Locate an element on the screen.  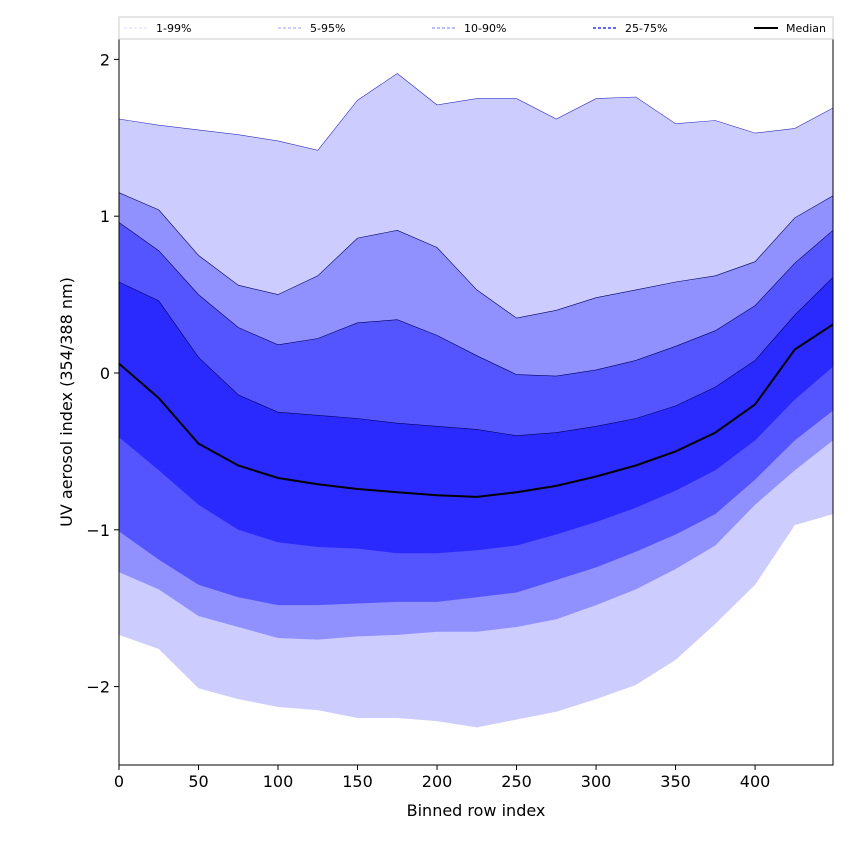
legend-box is located at coordinates (476, 28).